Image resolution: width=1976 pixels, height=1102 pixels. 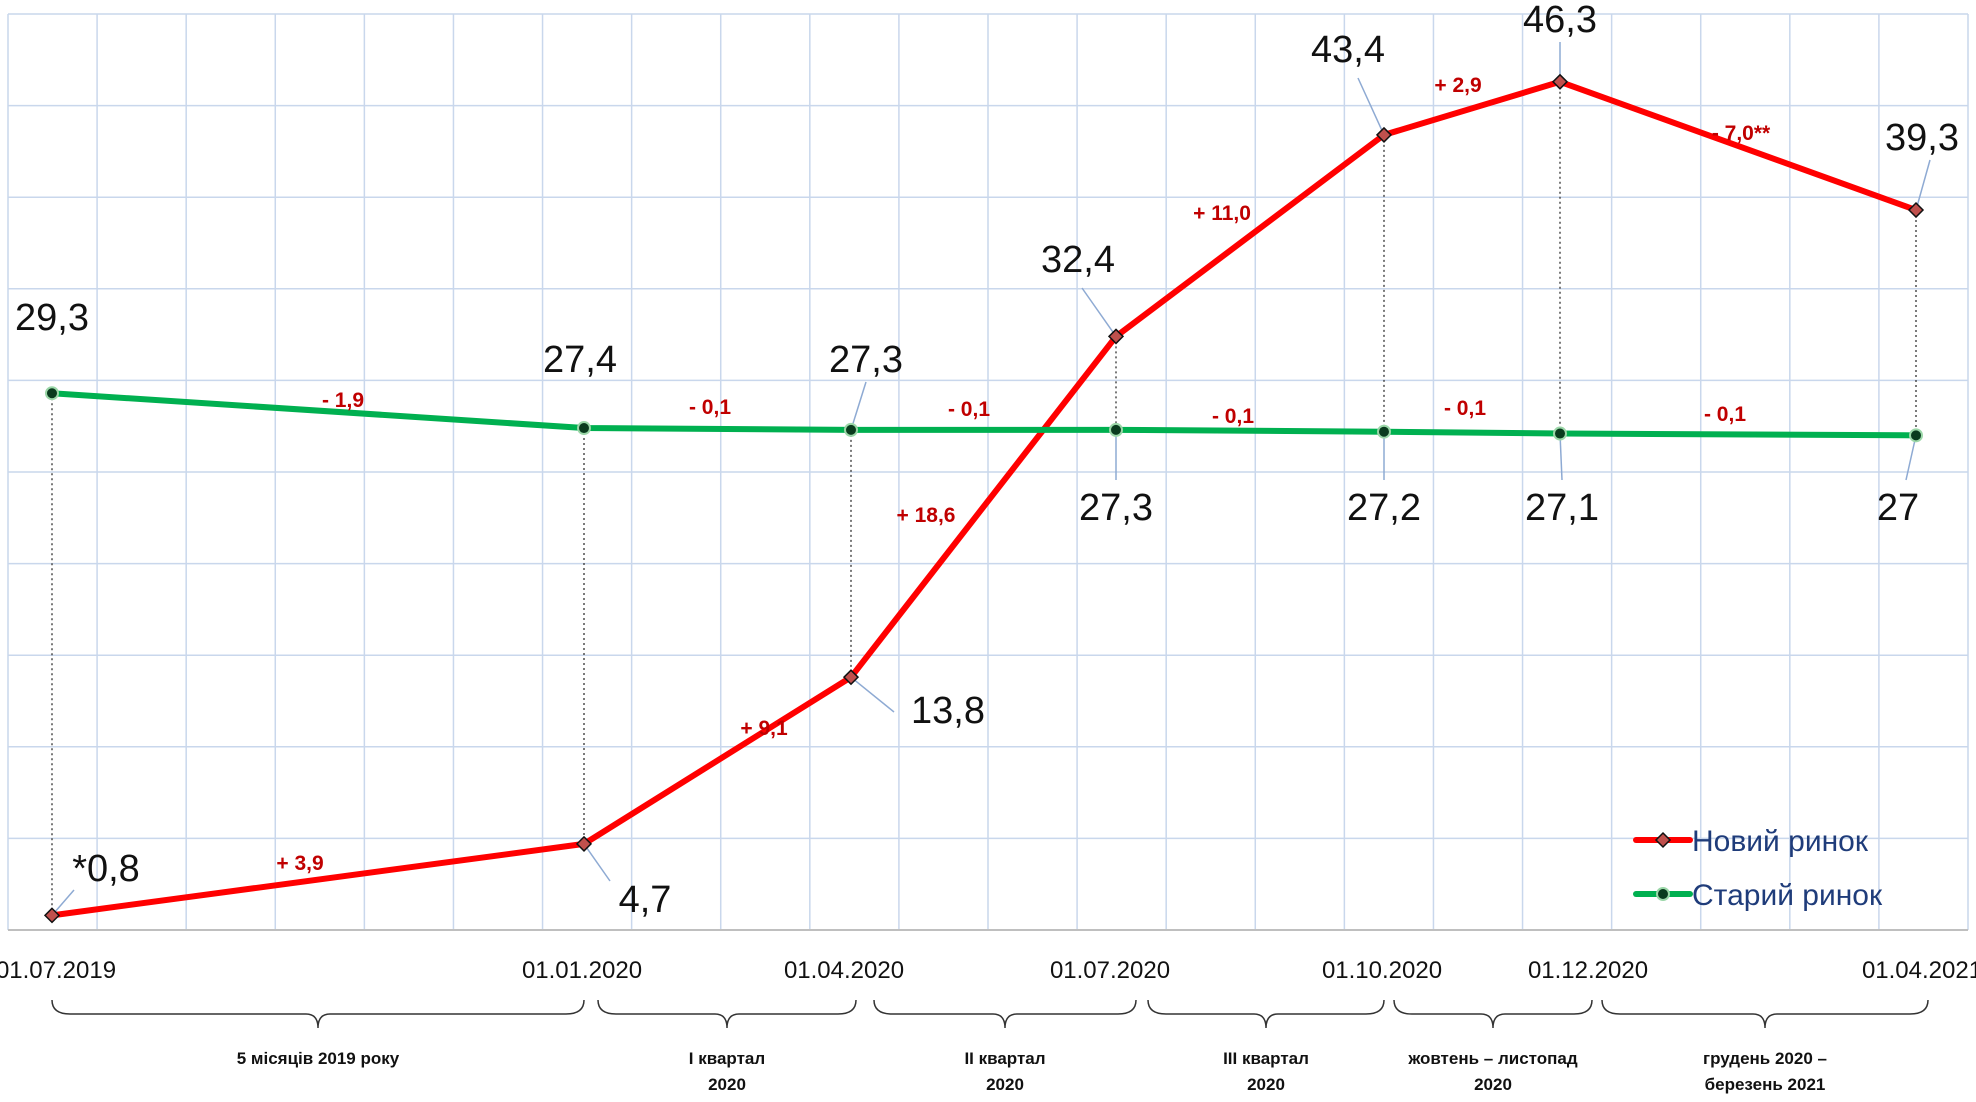 I want to click on change-label-new-market: + 11,0, so click(x=1222, y=213).